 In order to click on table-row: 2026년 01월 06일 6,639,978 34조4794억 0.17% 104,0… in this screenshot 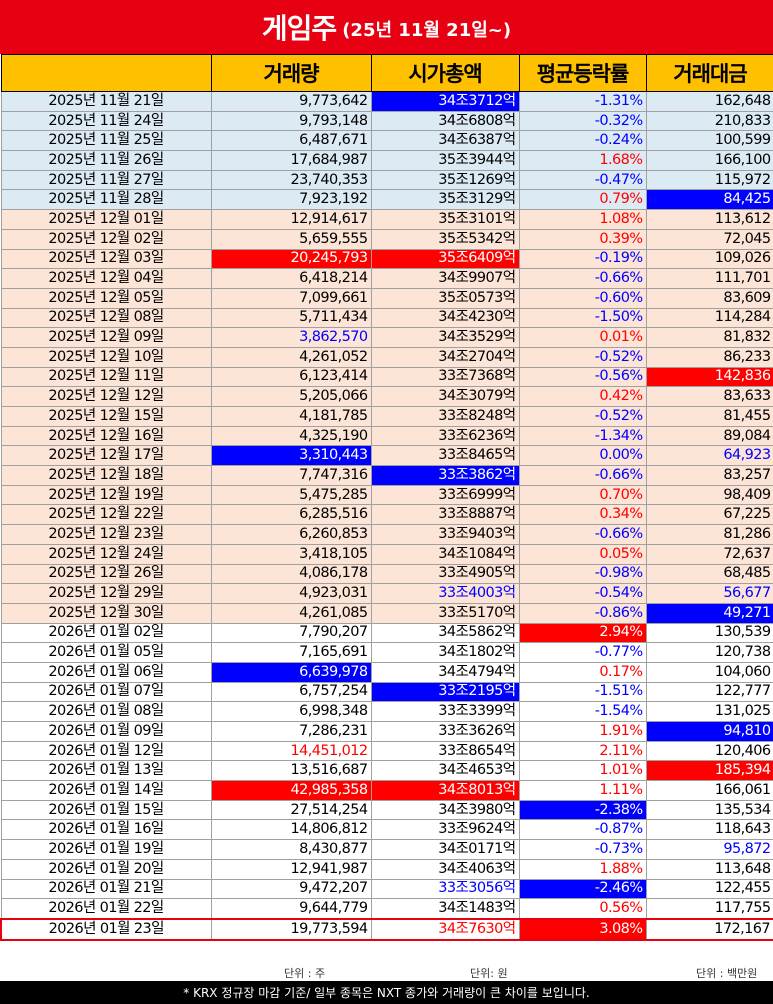, I will do `click(386, 672)`.